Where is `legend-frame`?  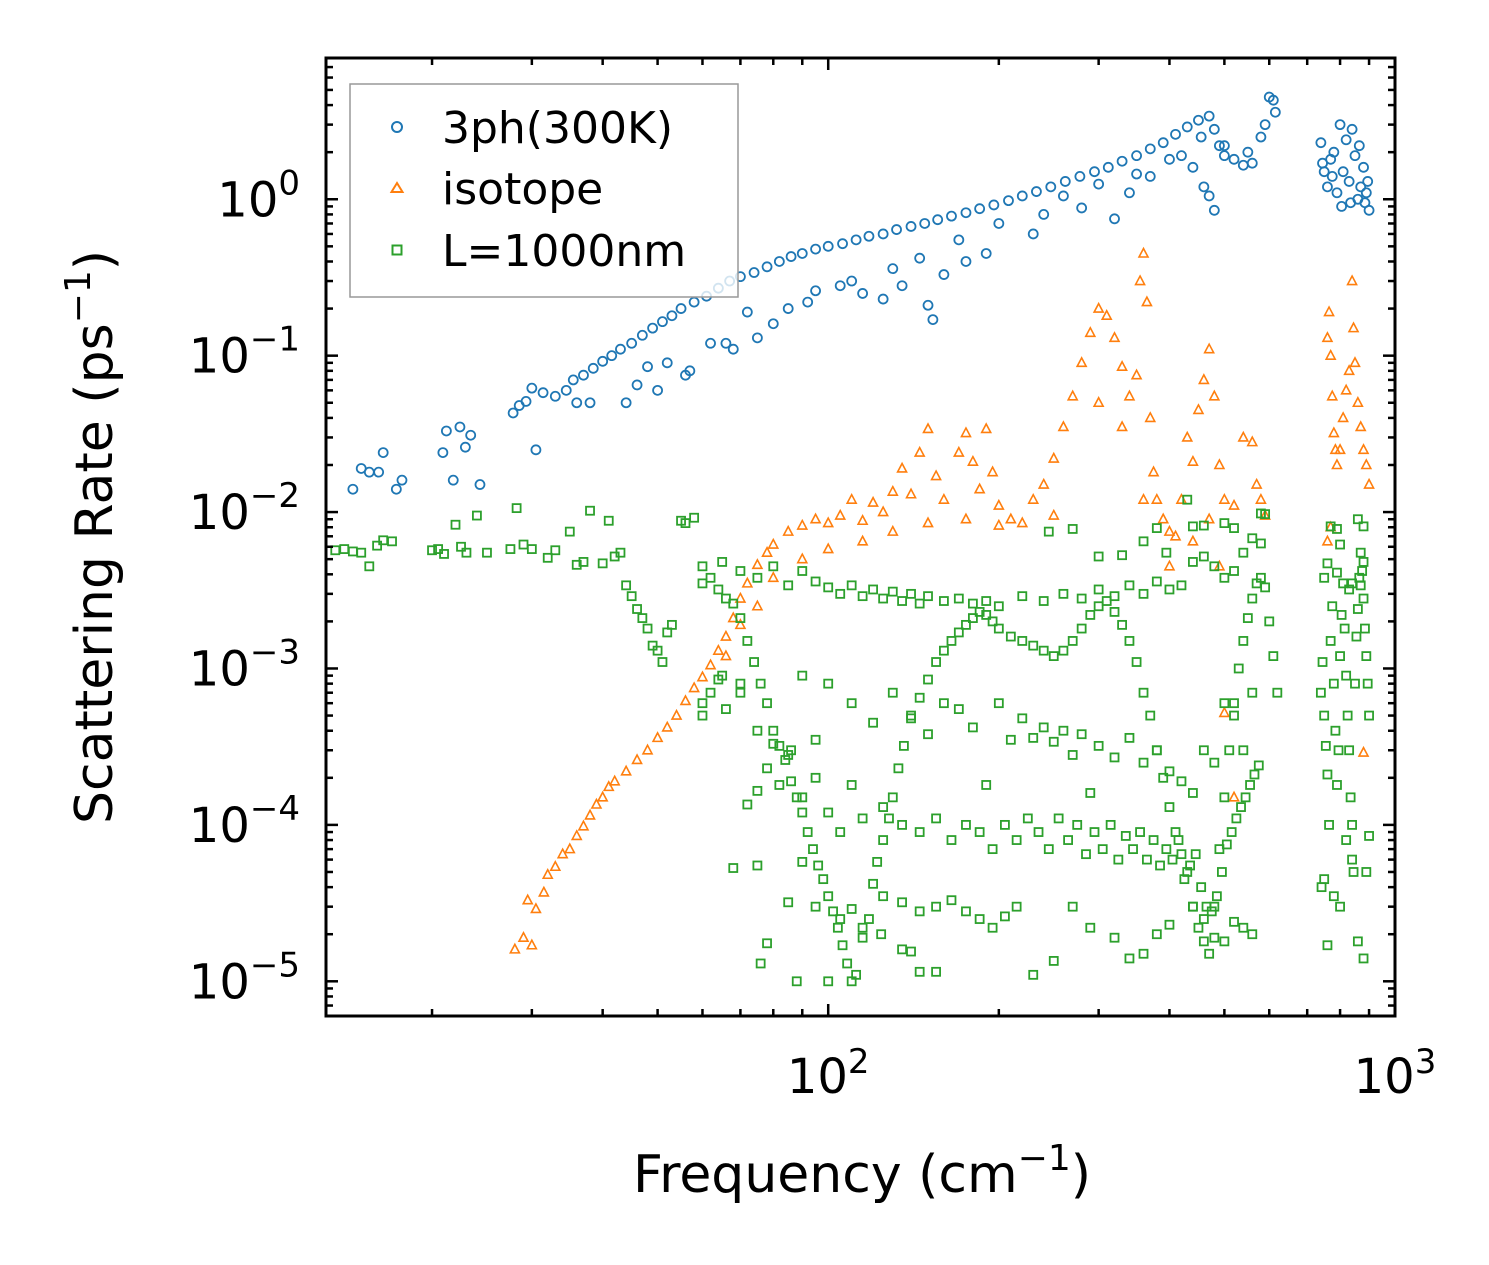 legend-frame is located at coordinates (544, 190).